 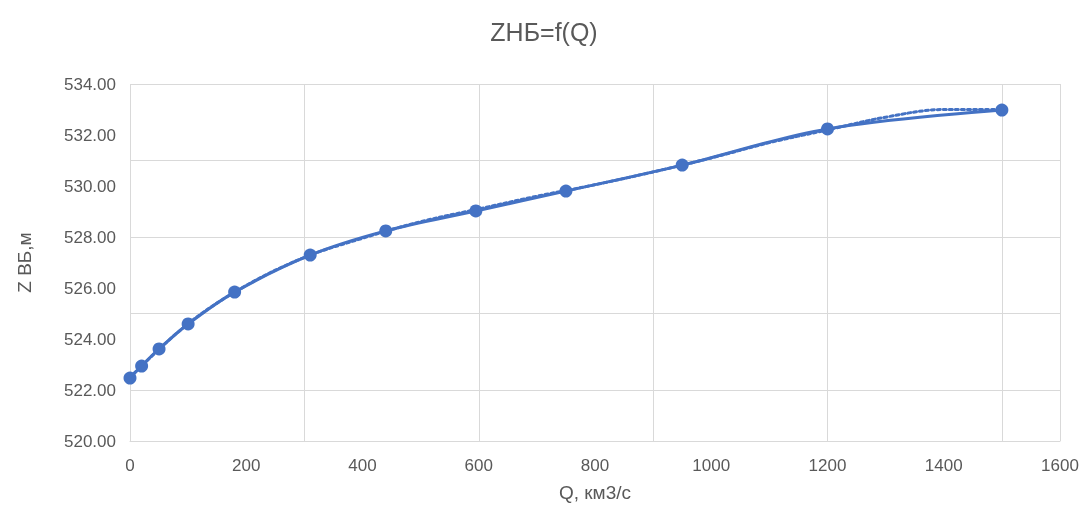 What do you see at coordinates (130, 465) in the screenshot?
I see `x-tick-label: 0` at bounding box center [130, 465].